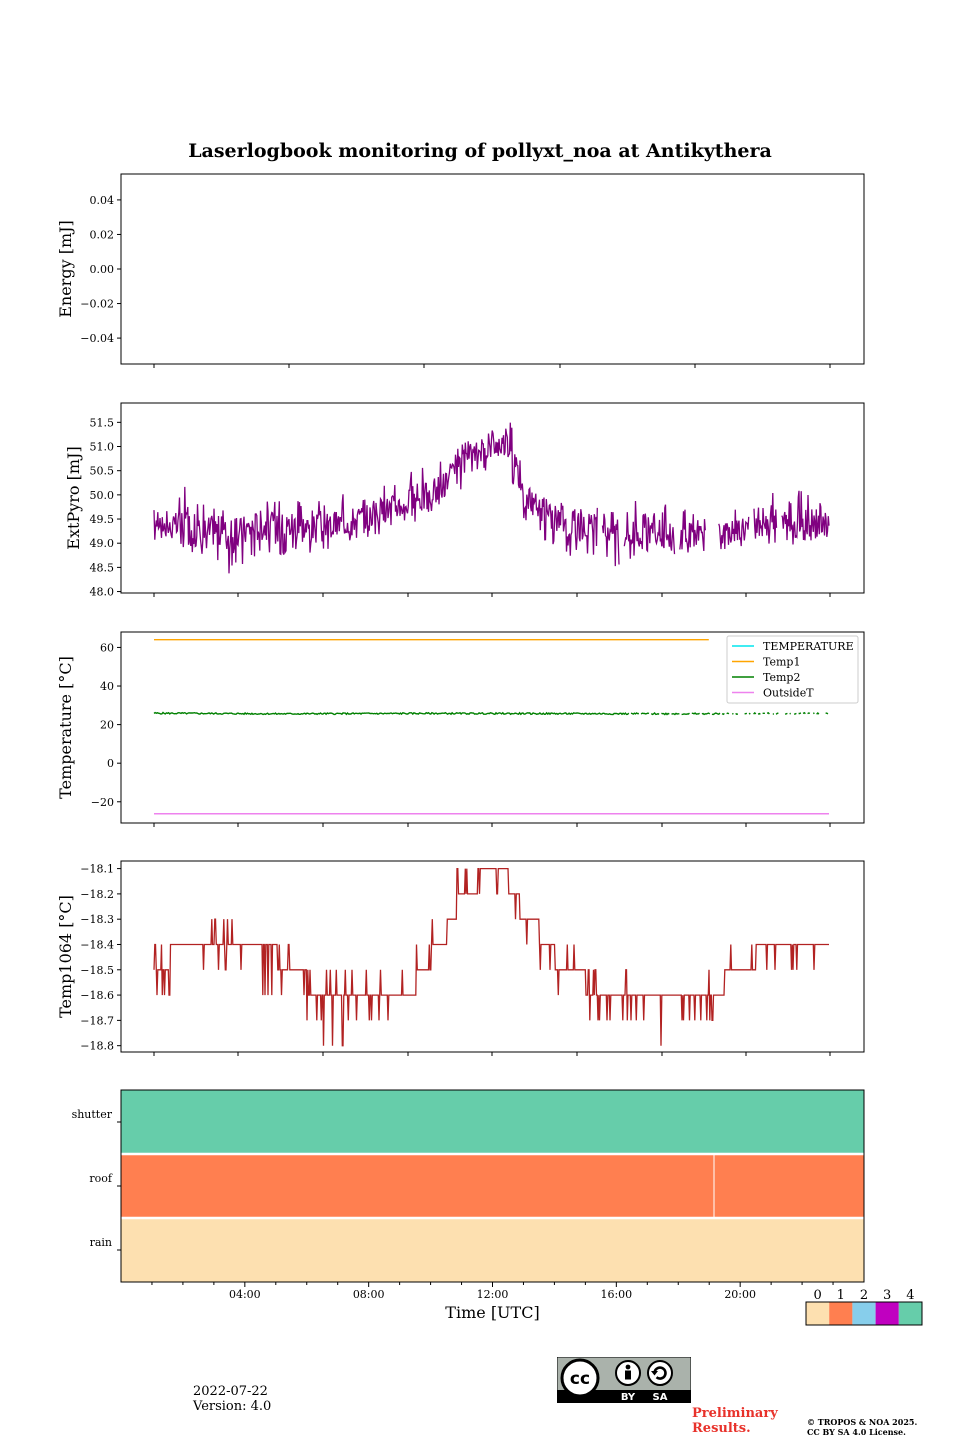  Describe the element at coordinates (101, 1242) in the screenshot. I see `status-row-label-rain: rain` at that location.